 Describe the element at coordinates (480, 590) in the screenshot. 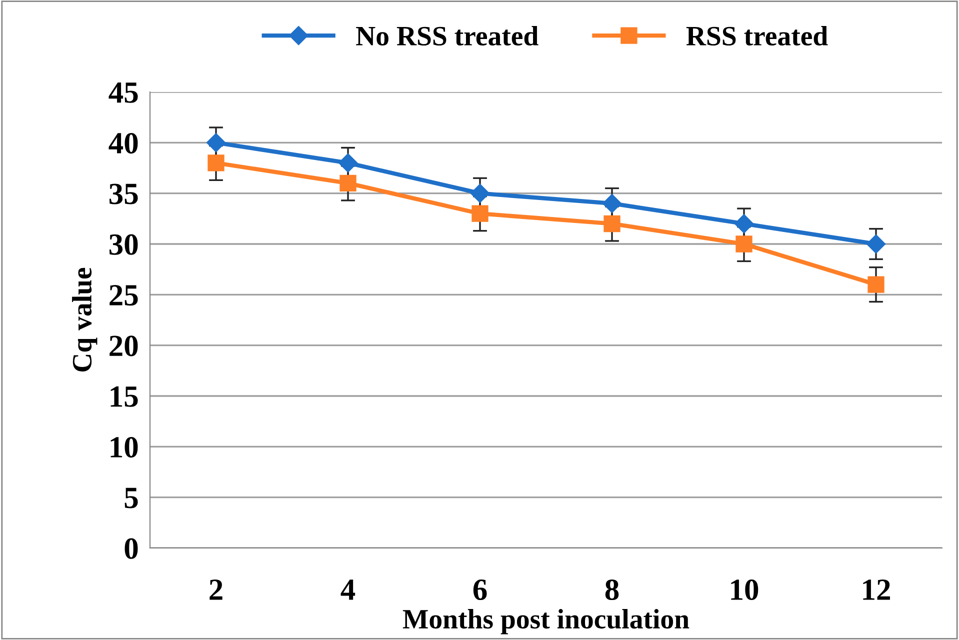

I see `x-tick-label: 6` at that location.